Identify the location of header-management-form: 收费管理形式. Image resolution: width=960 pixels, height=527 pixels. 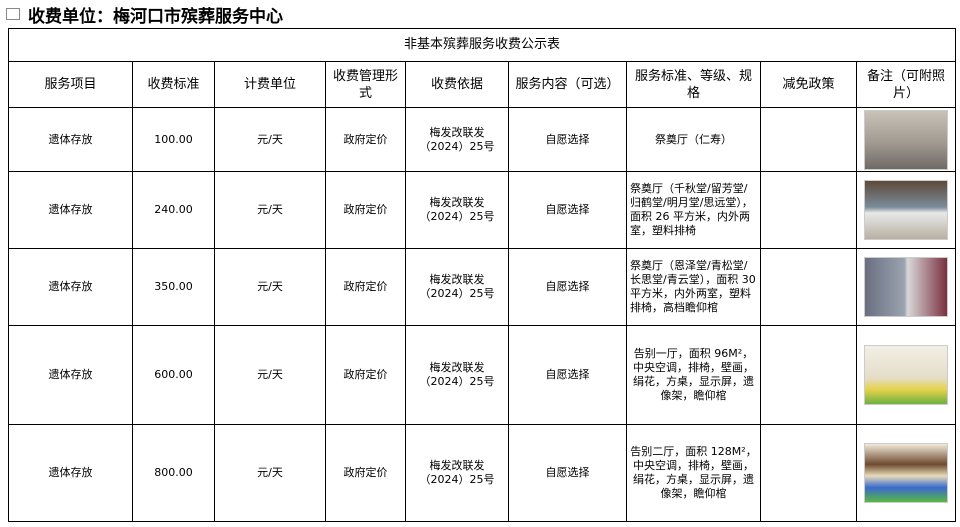
(365, 84).